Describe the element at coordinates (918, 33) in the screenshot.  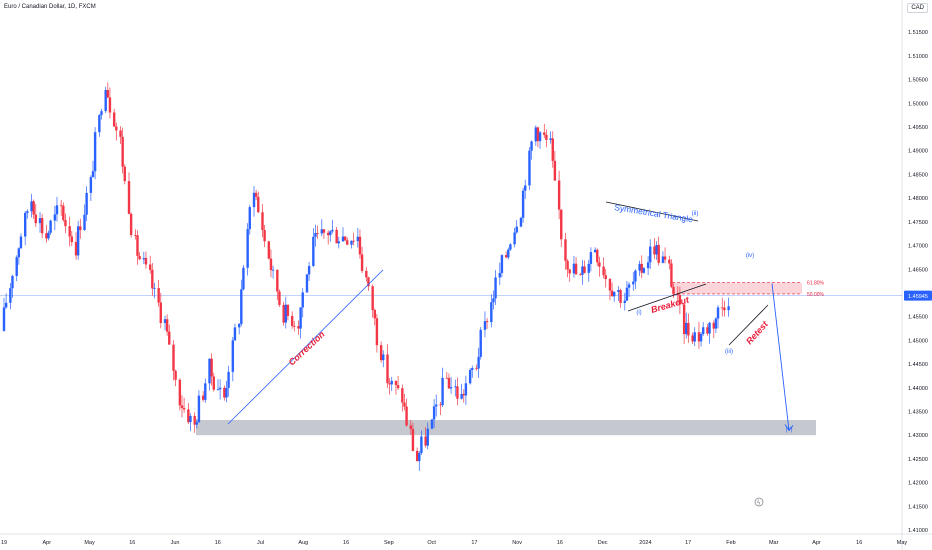
I see `y-tick-label: 1.51500` at that location.